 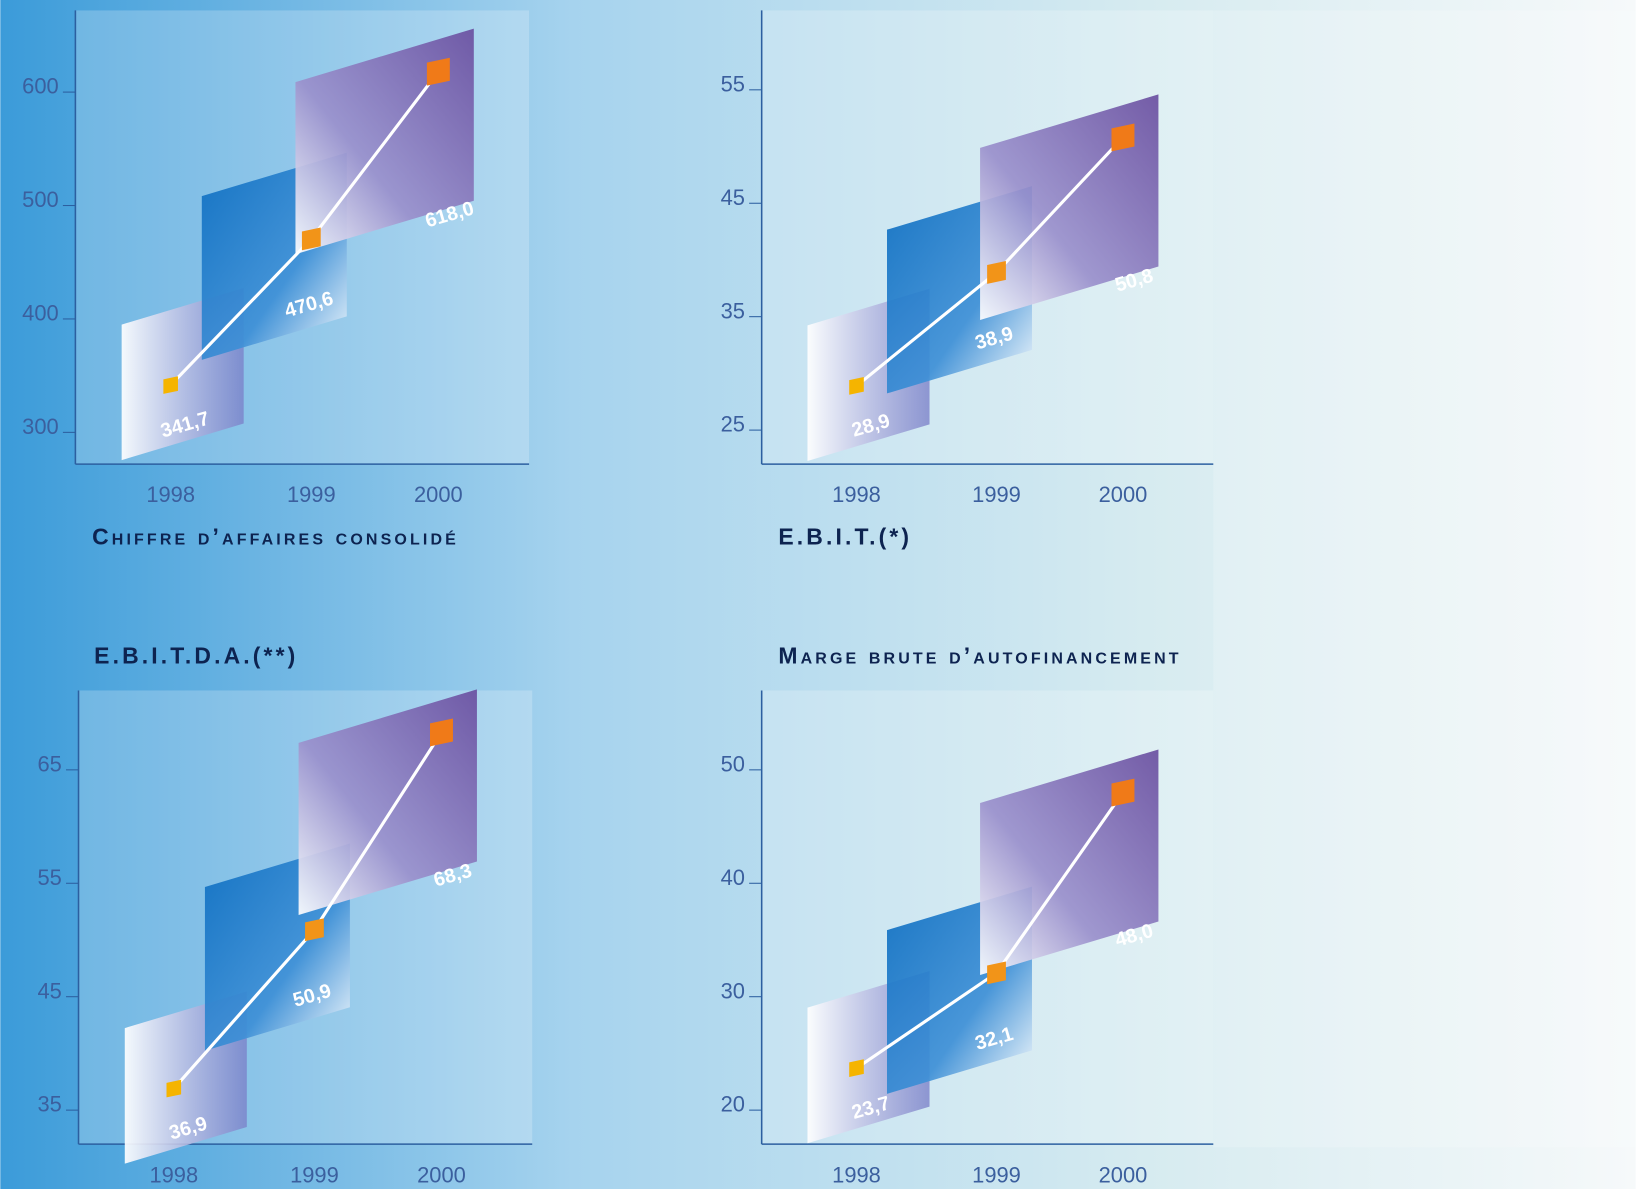 What do you see at coordinates (733, 763) in the screenshot?
I see `y-tick-label: 50` at bounding box center [733, 763].